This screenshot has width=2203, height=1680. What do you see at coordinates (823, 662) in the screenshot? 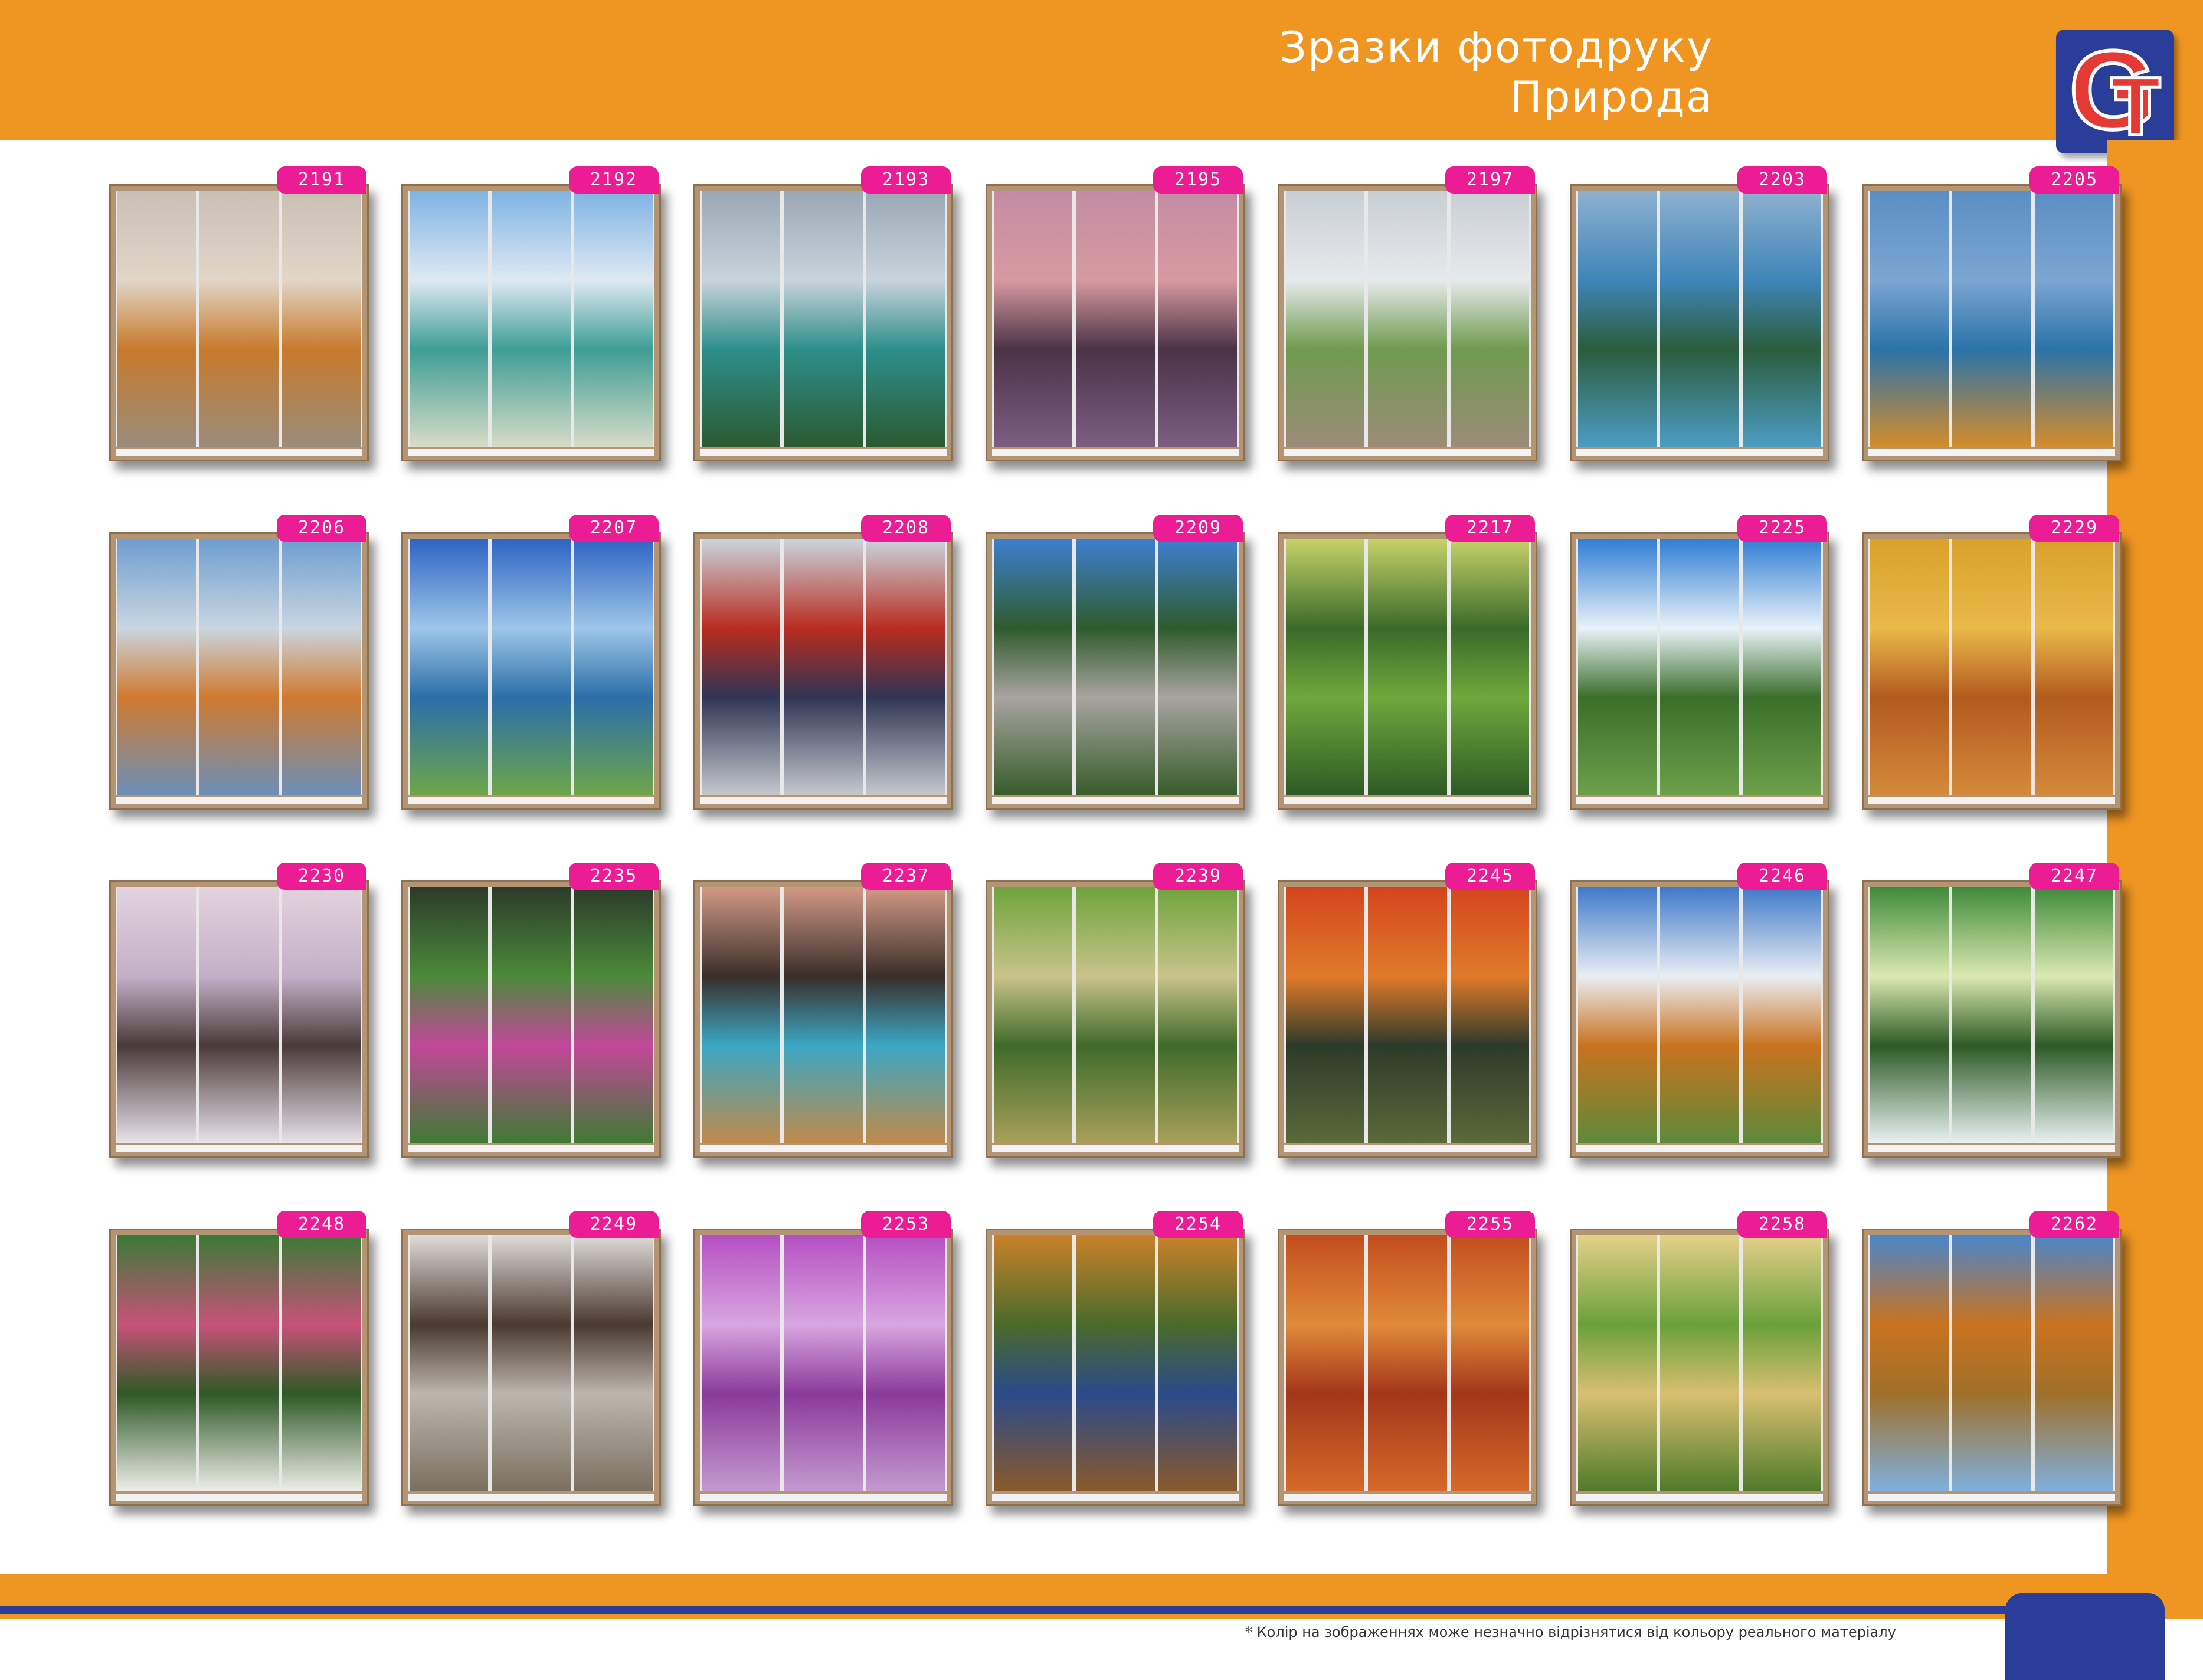
I see `sample-card: 2208` at bounding box center [823, 662].